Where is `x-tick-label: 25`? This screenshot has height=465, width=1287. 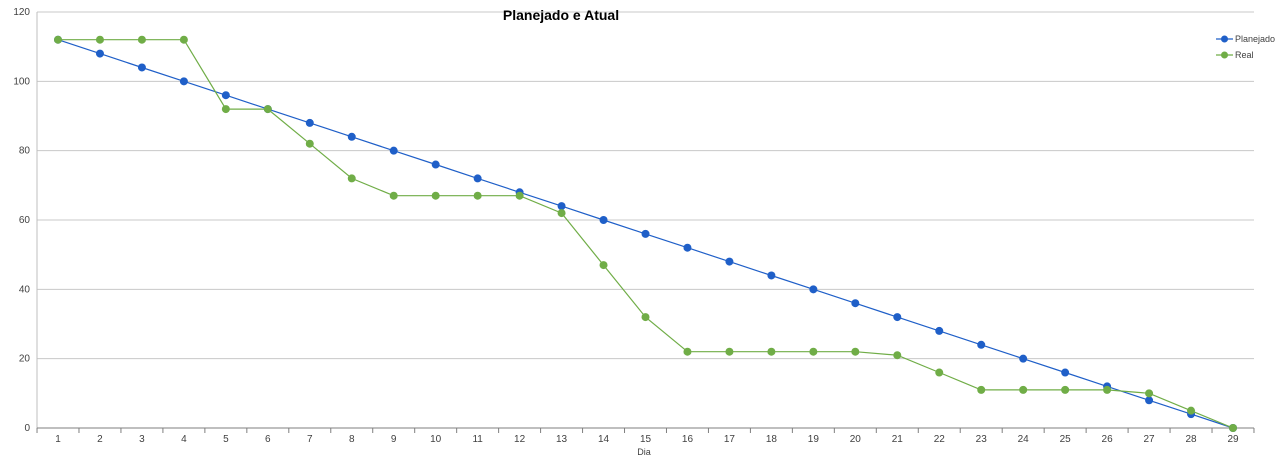
x-tick-label: 25 is located at coordinates (1066, 439).